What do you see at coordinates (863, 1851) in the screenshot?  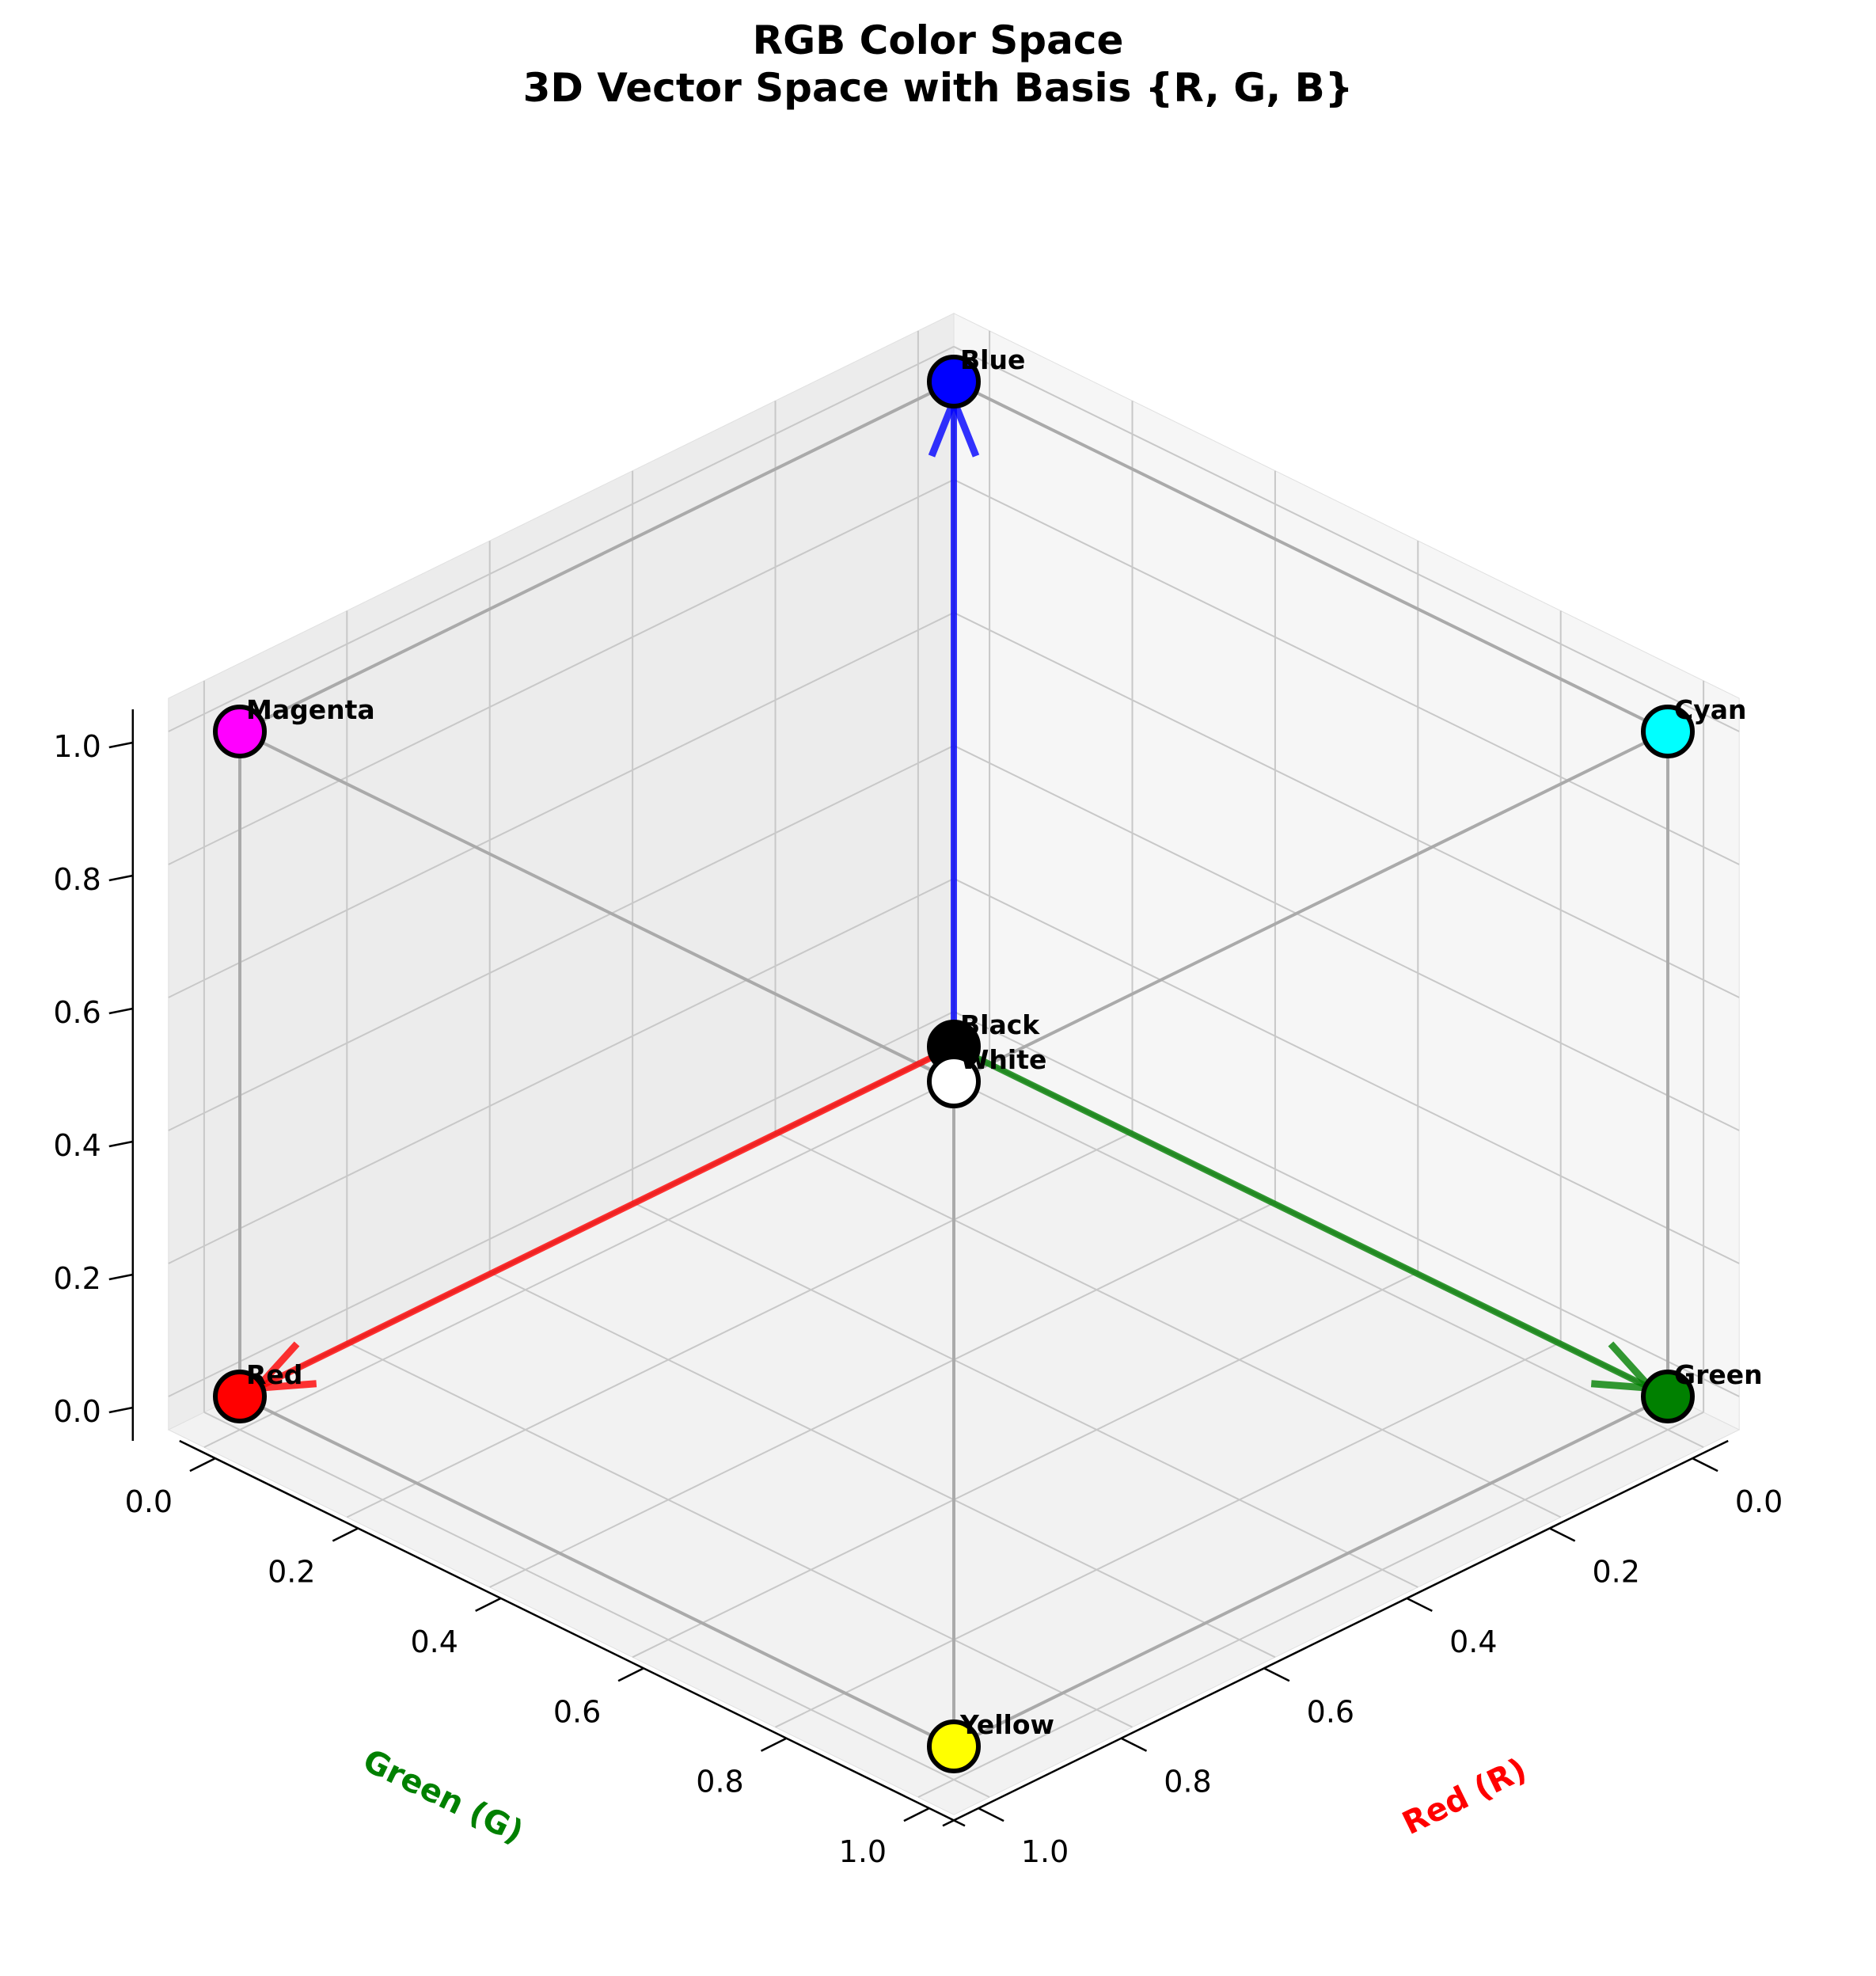 I see `green-tick-label: 1.0` at bounding box center [863, 1851].